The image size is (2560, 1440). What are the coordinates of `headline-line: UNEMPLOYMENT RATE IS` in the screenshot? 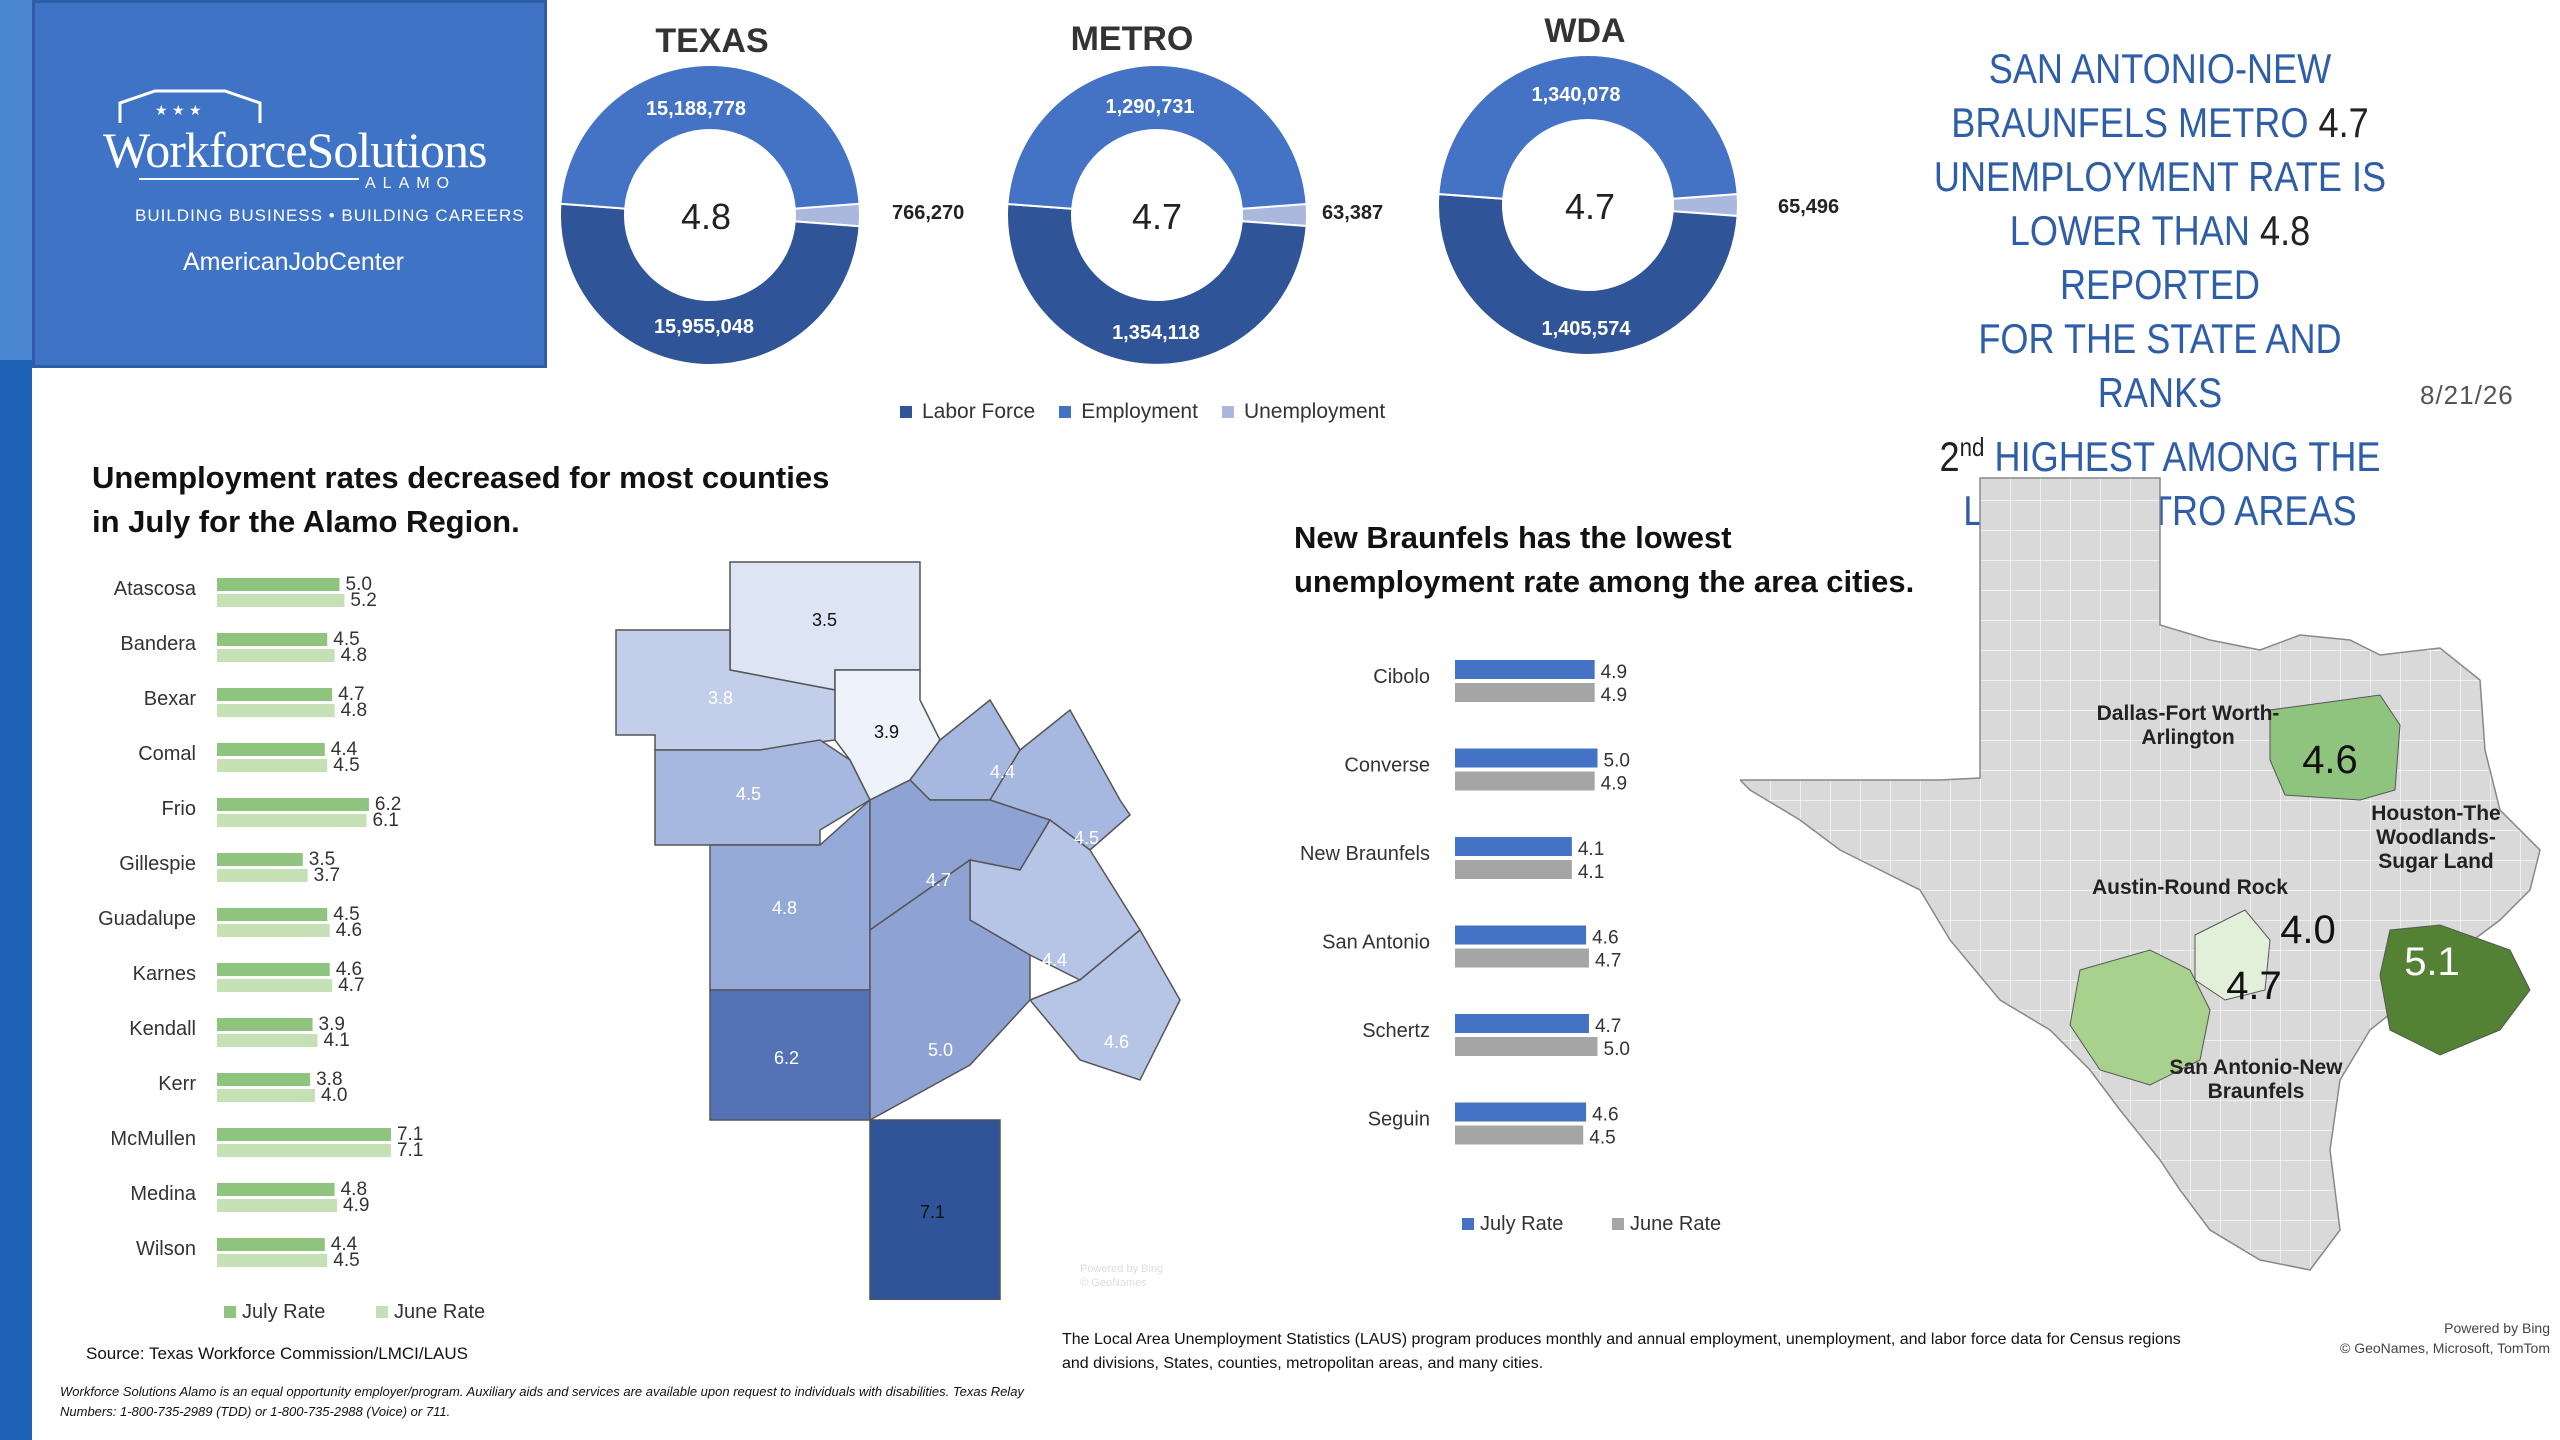 It's located at (2160, 176).